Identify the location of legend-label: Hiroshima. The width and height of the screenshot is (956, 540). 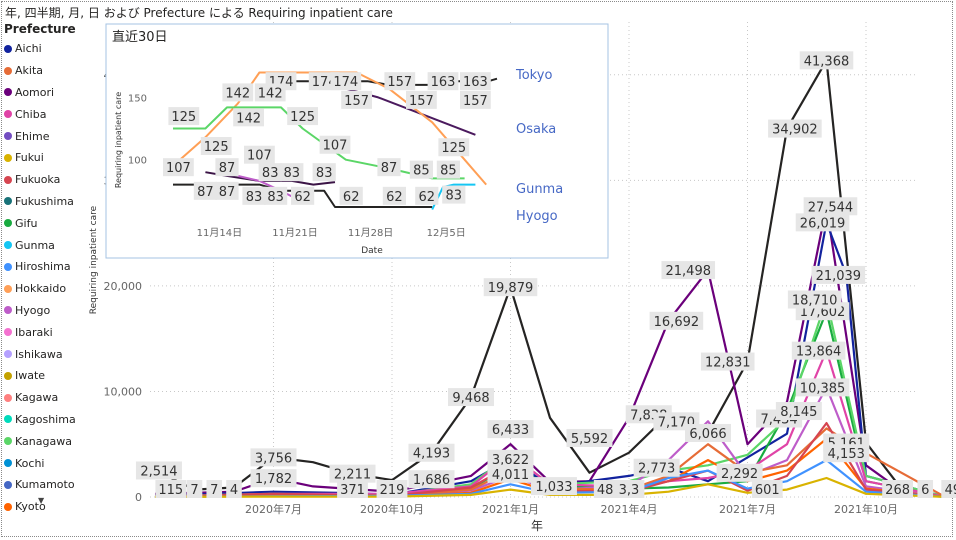
(43, 267).